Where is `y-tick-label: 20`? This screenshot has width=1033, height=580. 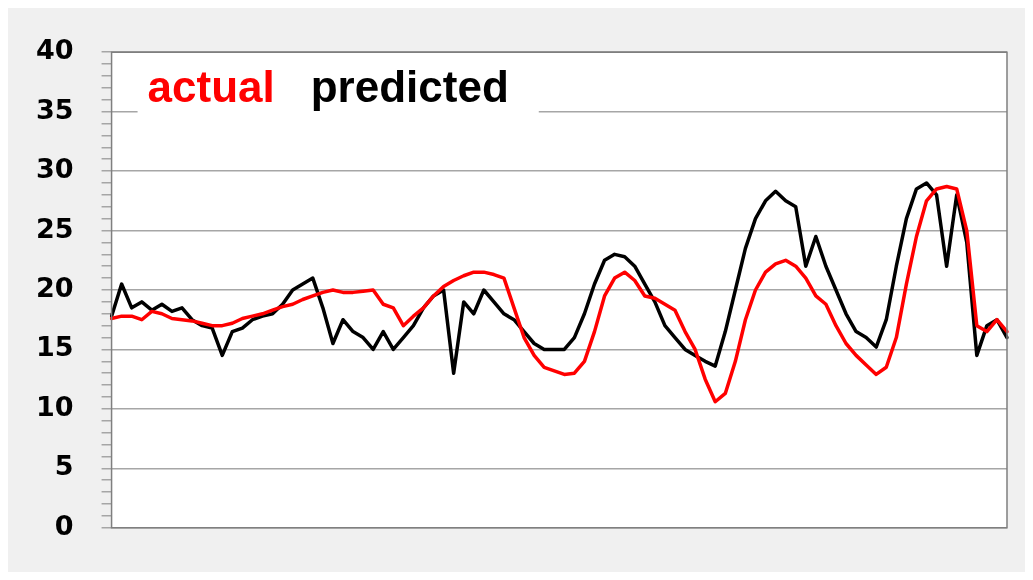
y-tick-label: 20 is located at coordinates (55, 288).